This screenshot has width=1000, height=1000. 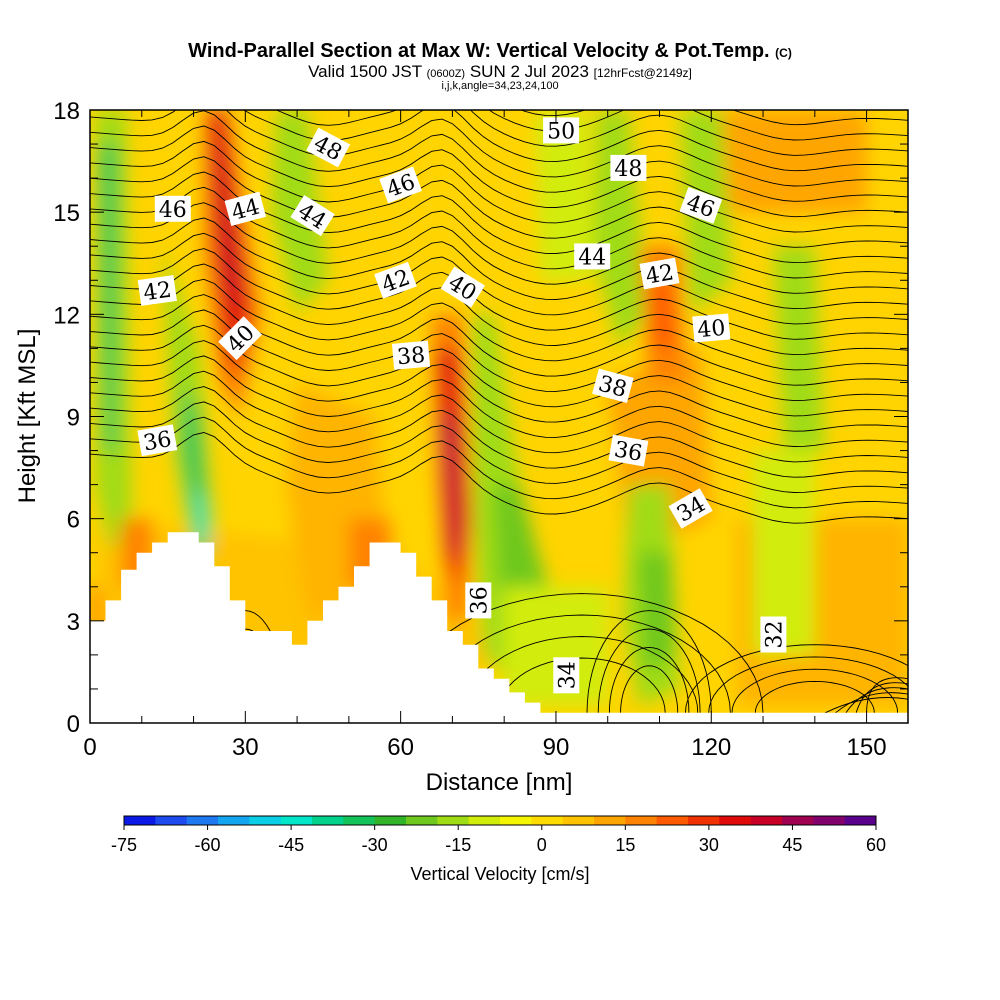 I want to click on contour-label: 42, so click(x=157, y=290).